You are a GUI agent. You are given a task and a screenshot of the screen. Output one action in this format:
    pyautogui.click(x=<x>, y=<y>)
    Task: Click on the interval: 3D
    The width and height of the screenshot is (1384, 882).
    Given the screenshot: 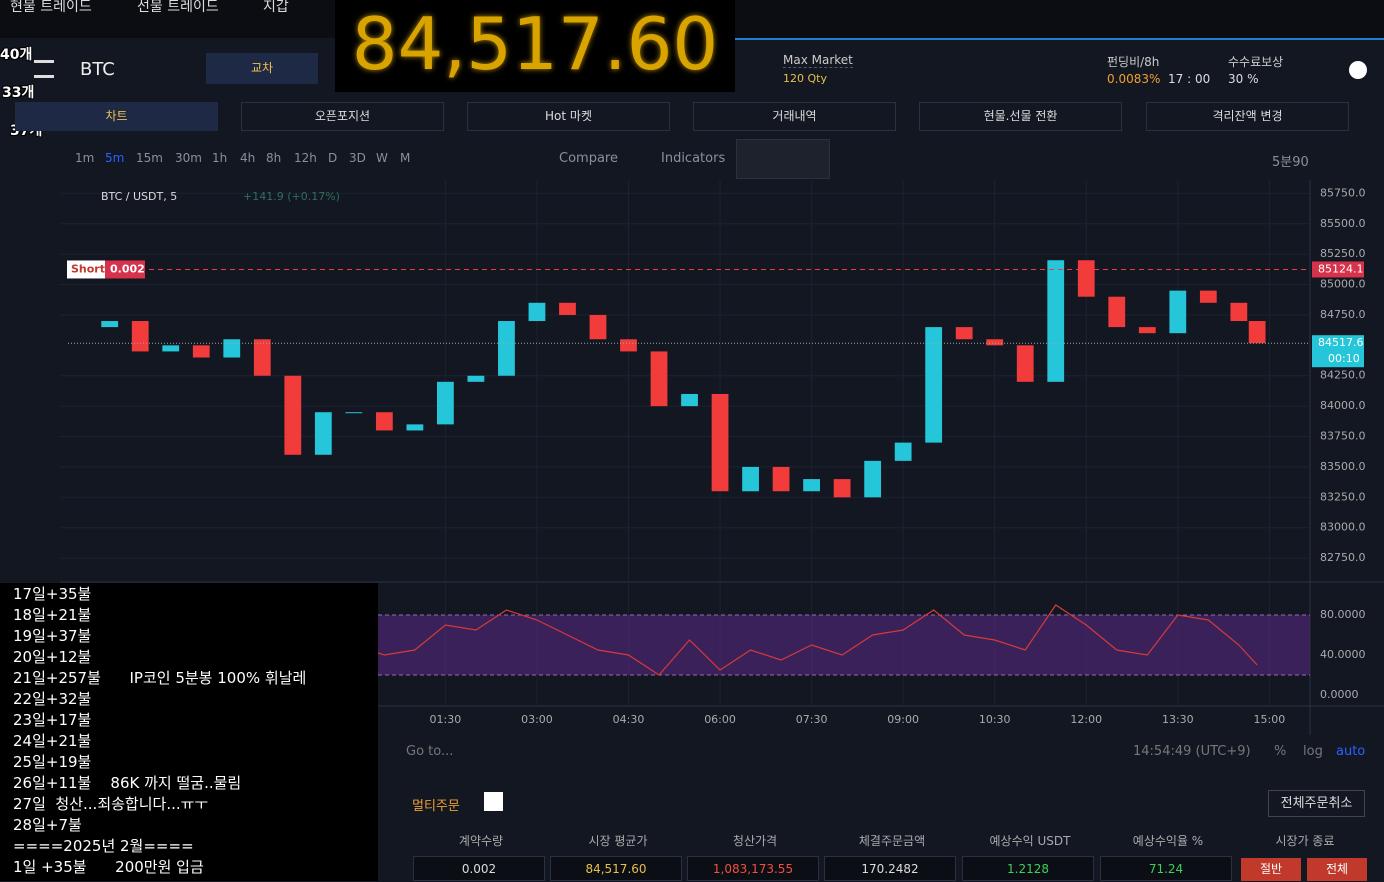 What is the action you would take?
    pyautogui.click(x=357, y=158)
    